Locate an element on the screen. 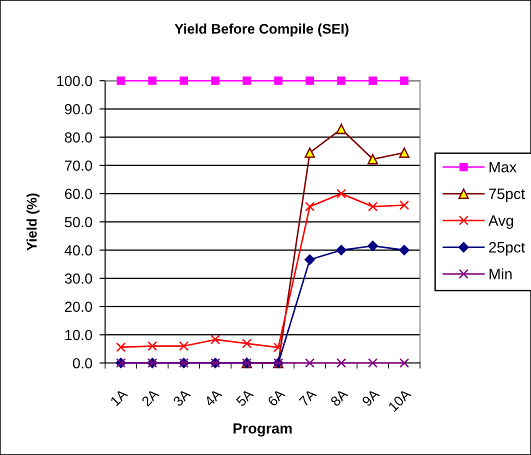  legend-label: Min is located at coordinates (501, 274).